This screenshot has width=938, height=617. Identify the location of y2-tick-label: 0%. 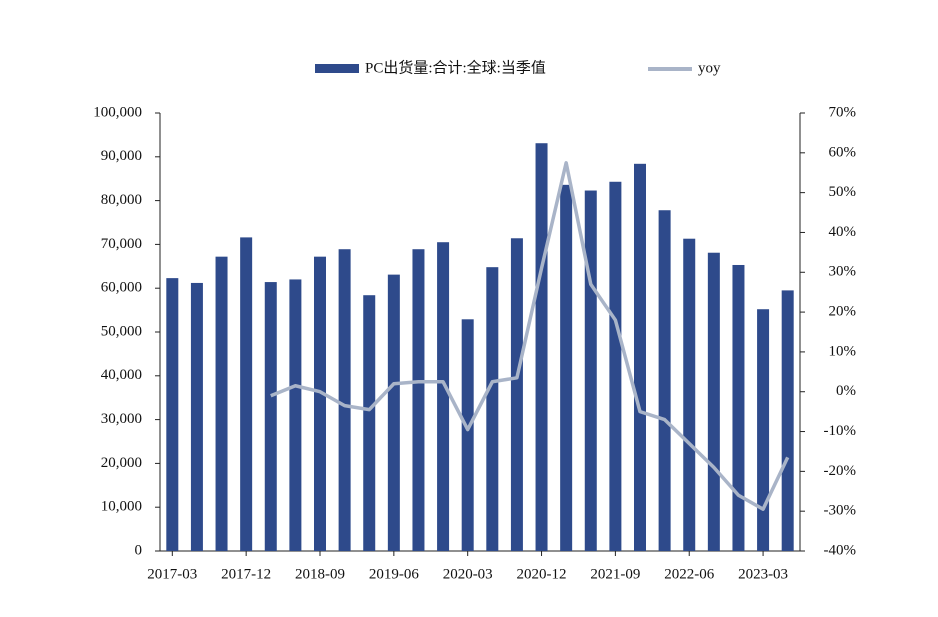
(846, 391).